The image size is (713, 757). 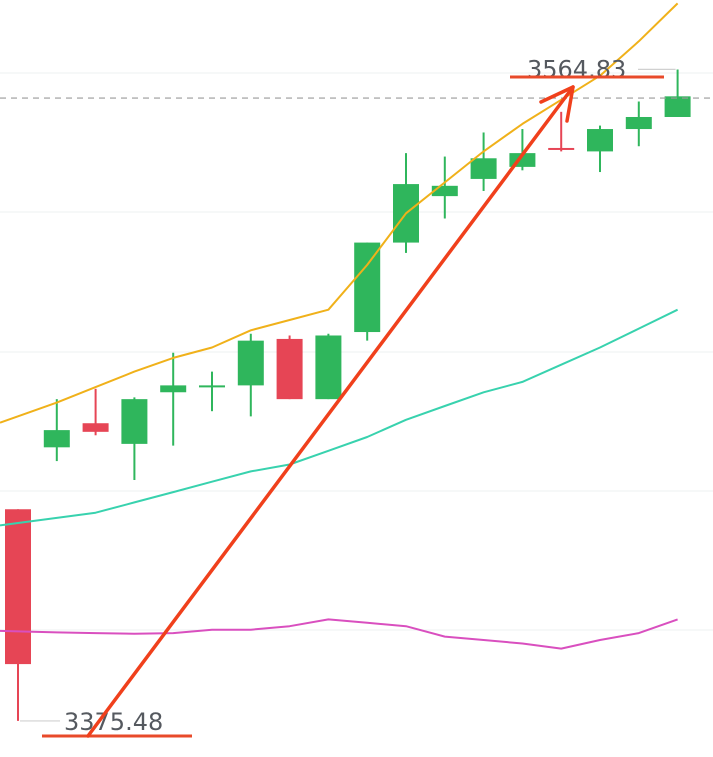 What do you see at coordinates (557, 104) in the screenshot?
I see `trend-arrow-head` at bounding box center [557, 104].